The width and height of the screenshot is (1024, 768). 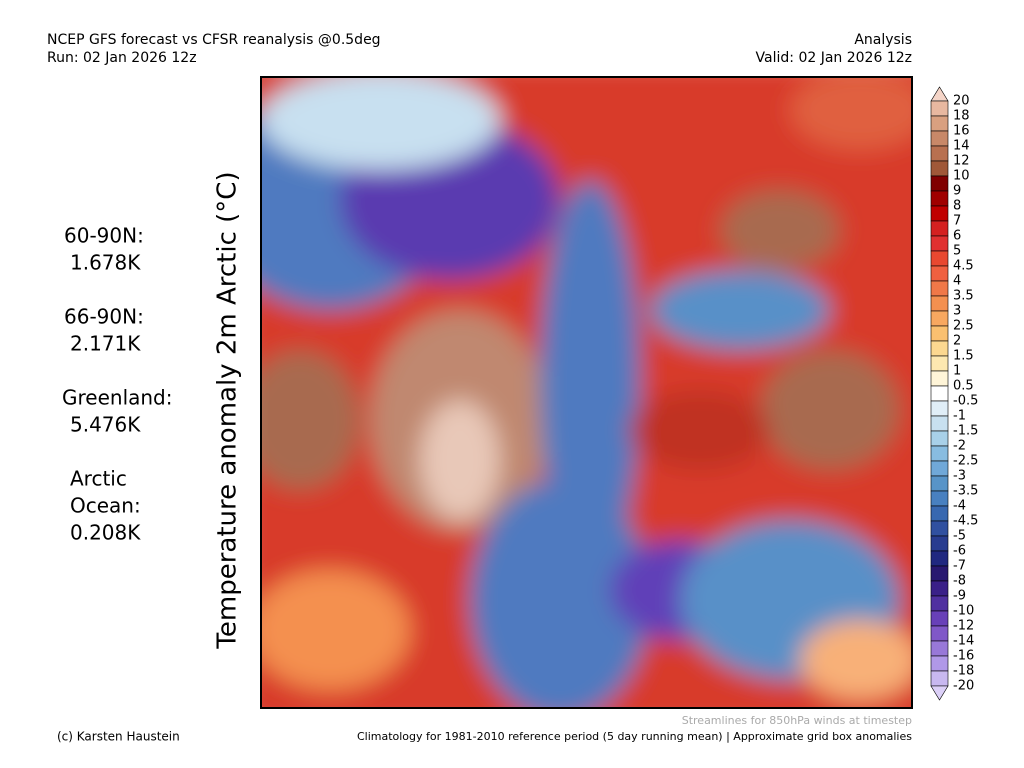 What do you see at coordinates (959, 416) in the screenshot?
I see `colorbar-label: -1` at bounding box center [959, 416].